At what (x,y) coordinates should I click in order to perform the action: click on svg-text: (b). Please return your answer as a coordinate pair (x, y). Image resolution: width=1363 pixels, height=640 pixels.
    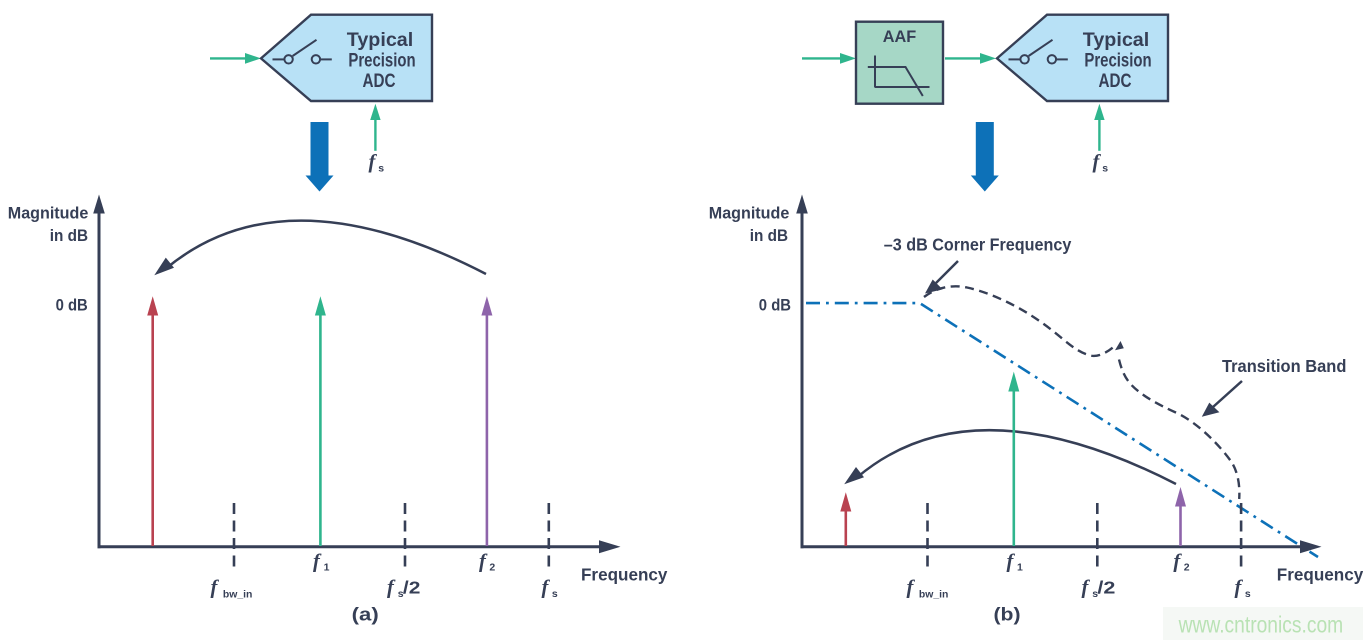
    Looking at the image, I should click on (1007, 615).